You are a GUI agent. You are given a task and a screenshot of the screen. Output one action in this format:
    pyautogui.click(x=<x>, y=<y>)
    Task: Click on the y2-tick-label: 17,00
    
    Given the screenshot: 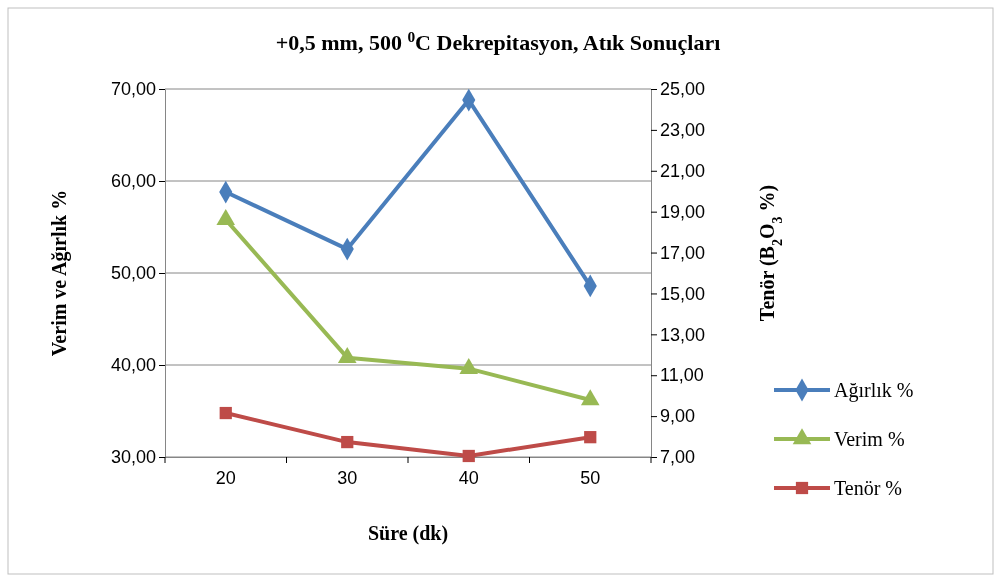 What is the action you would take?
    pyautogui.click(x=683, y=252)
    